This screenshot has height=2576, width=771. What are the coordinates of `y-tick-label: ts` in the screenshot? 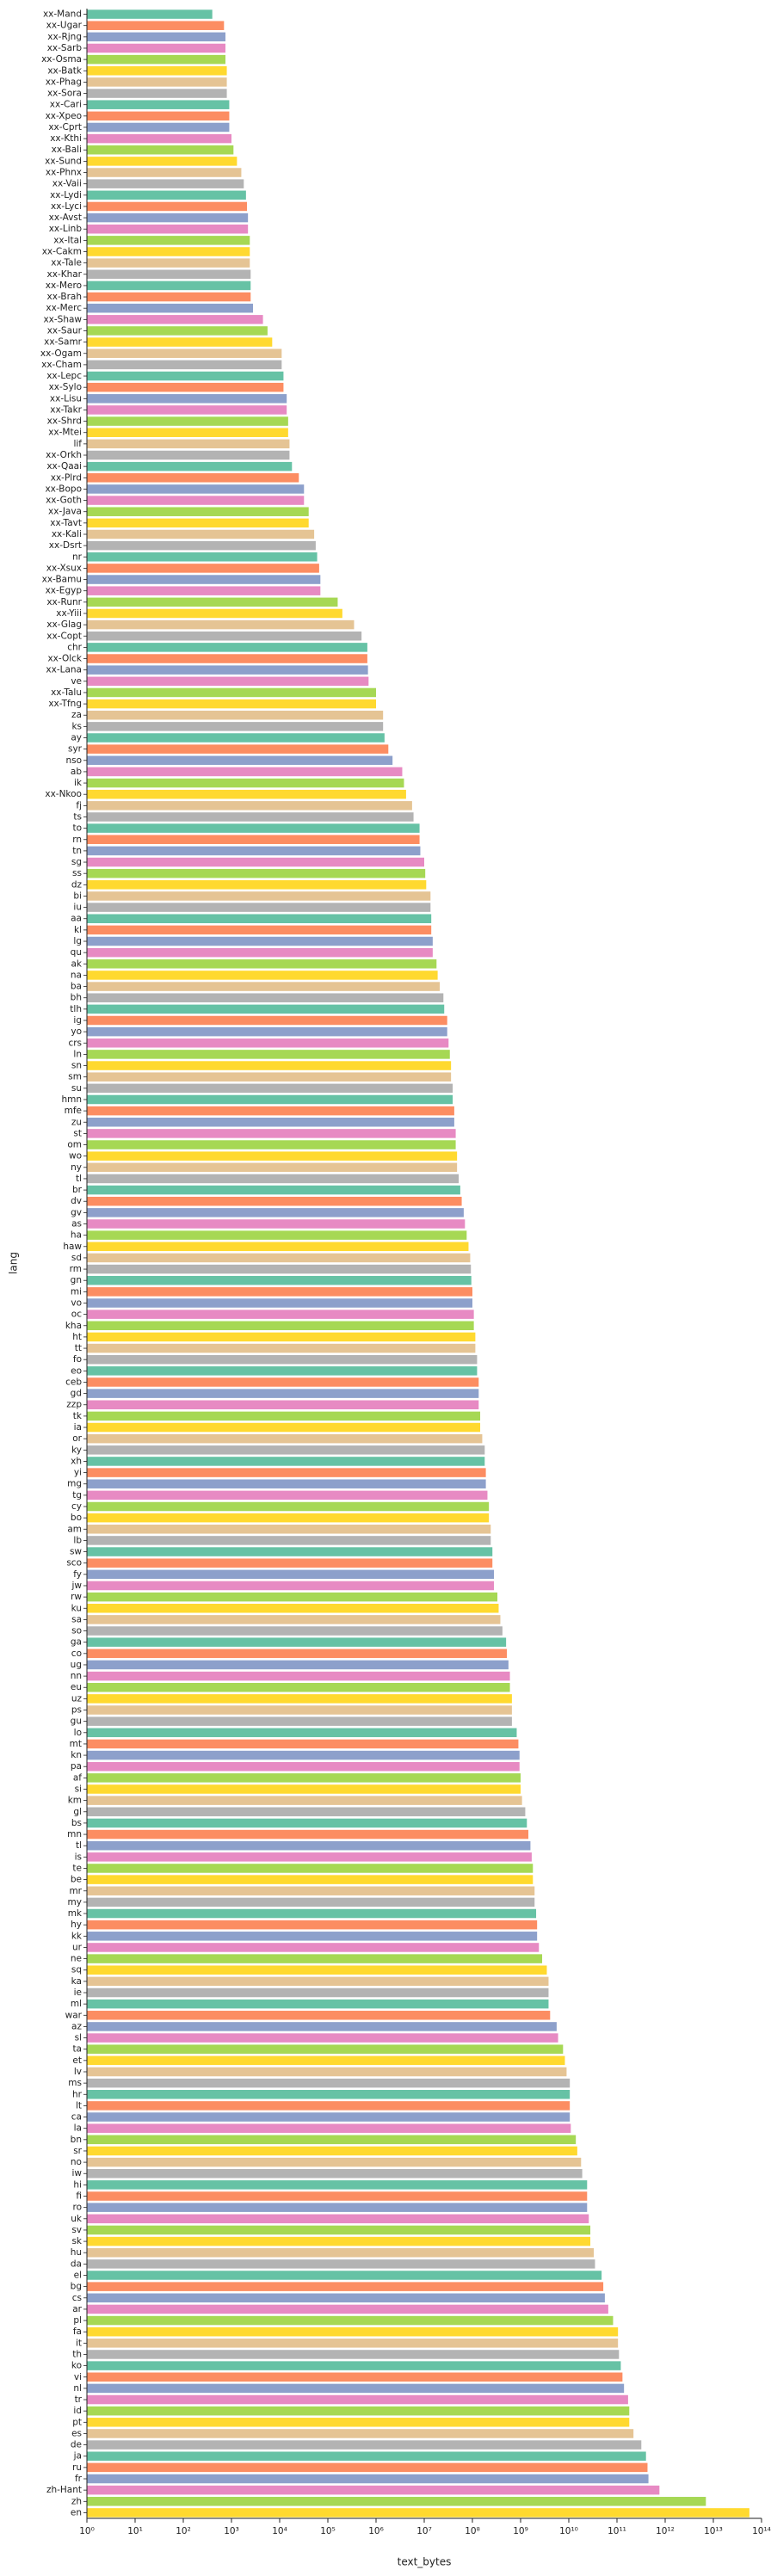 It's located at (77, 816).